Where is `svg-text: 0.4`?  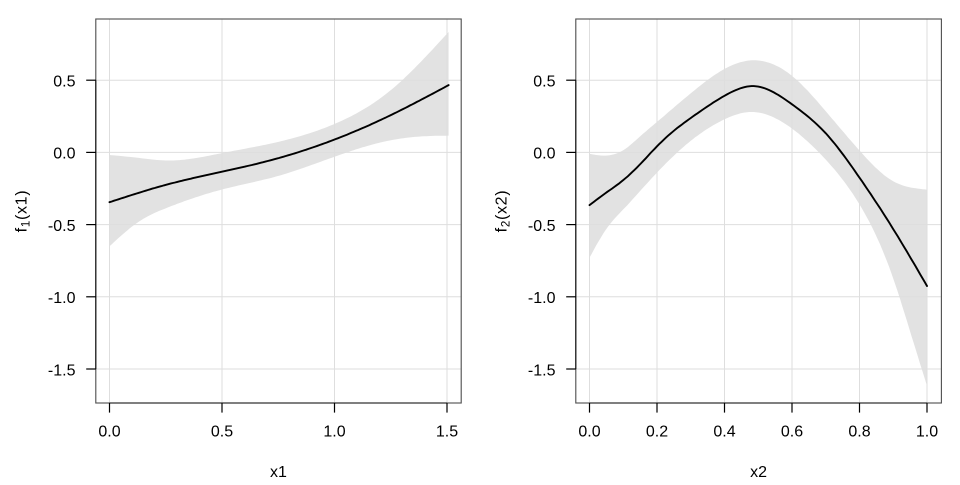 svg-text: 0.4 is located at coordinates (724, 431).